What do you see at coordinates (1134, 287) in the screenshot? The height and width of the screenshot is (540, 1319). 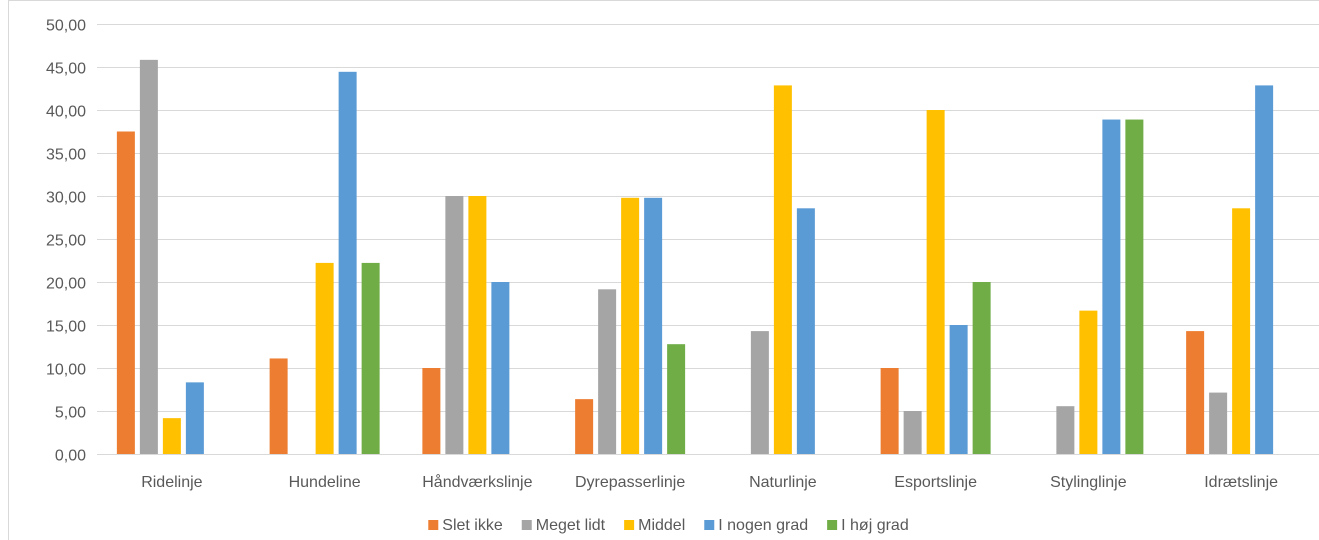 I see `bar-i-høj-grad-stylinglinje` at bounding box center [1134, 287].